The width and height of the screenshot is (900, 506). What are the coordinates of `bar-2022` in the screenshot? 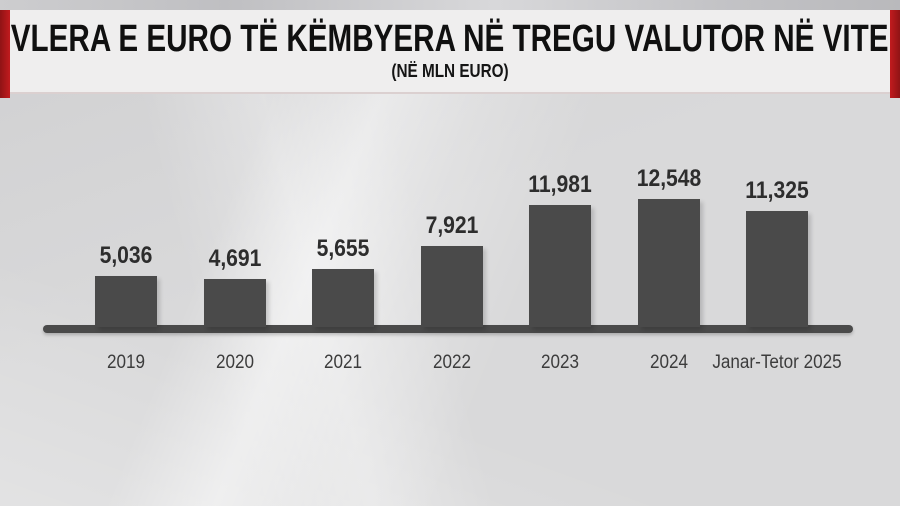 It's located at (451, 286).